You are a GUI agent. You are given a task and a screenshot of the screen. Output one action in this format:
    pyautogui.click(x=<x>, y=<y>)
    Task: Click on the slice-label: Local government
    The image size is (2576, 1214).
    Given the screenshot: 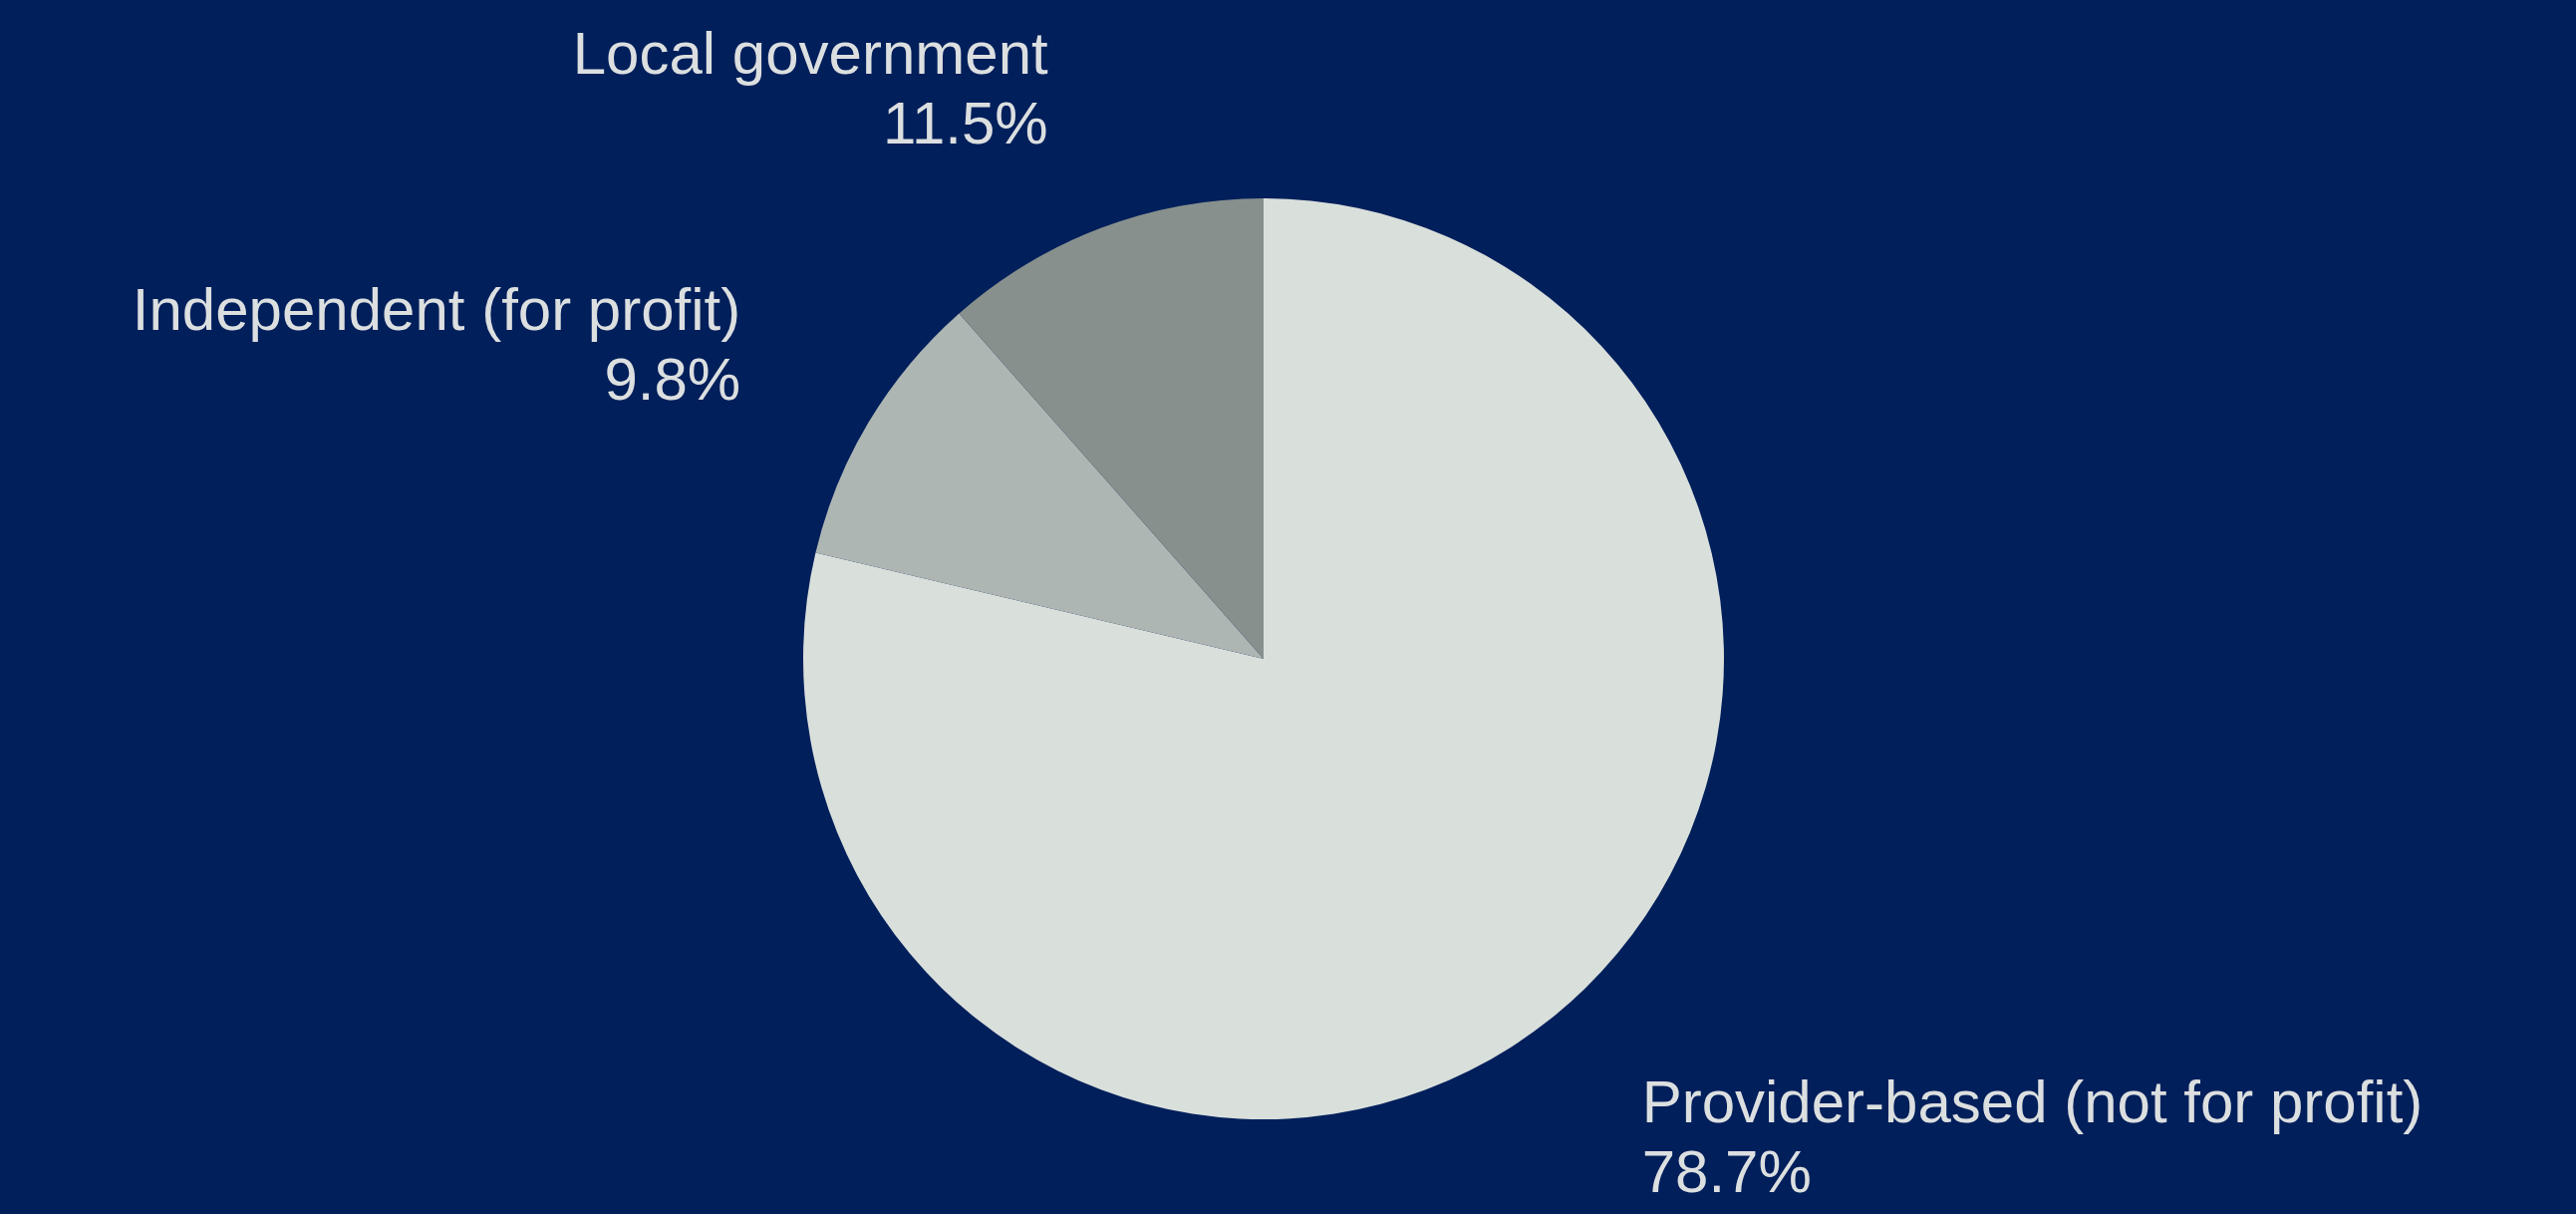 What is the action you would take?
    pyautogui.click(x=810, y=53)
    